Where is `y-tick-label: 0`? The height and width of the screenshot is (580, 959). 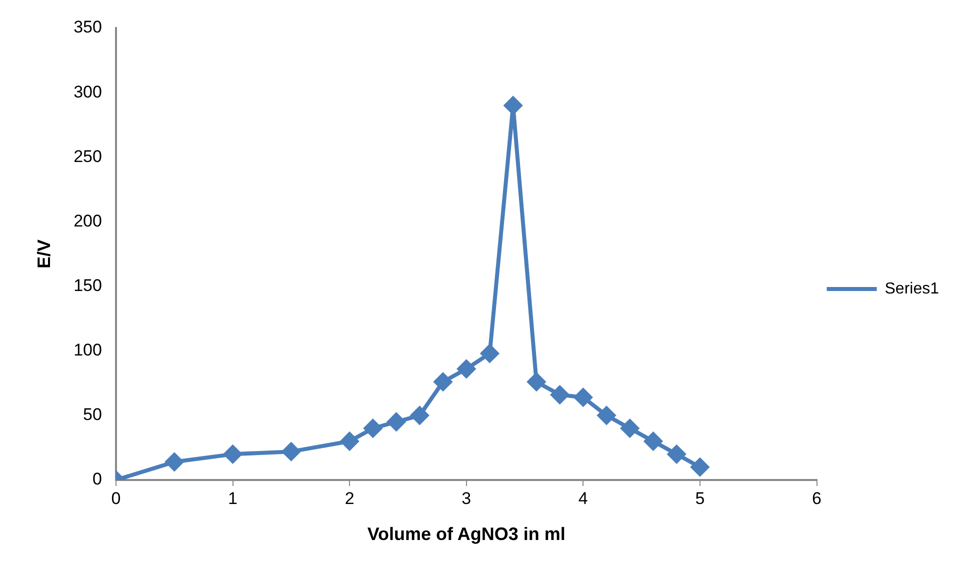 y-tick-label: 0 is located at coordinates (97, 479).